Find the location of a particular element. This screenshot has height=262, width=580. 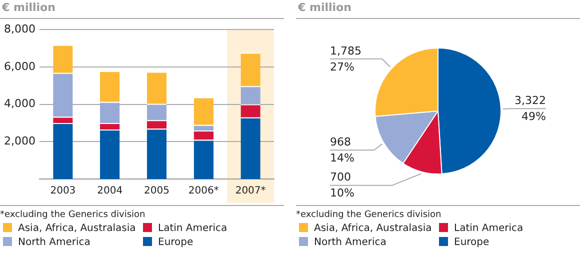

data-label: 968 14% is located at coordinates (342, 150).